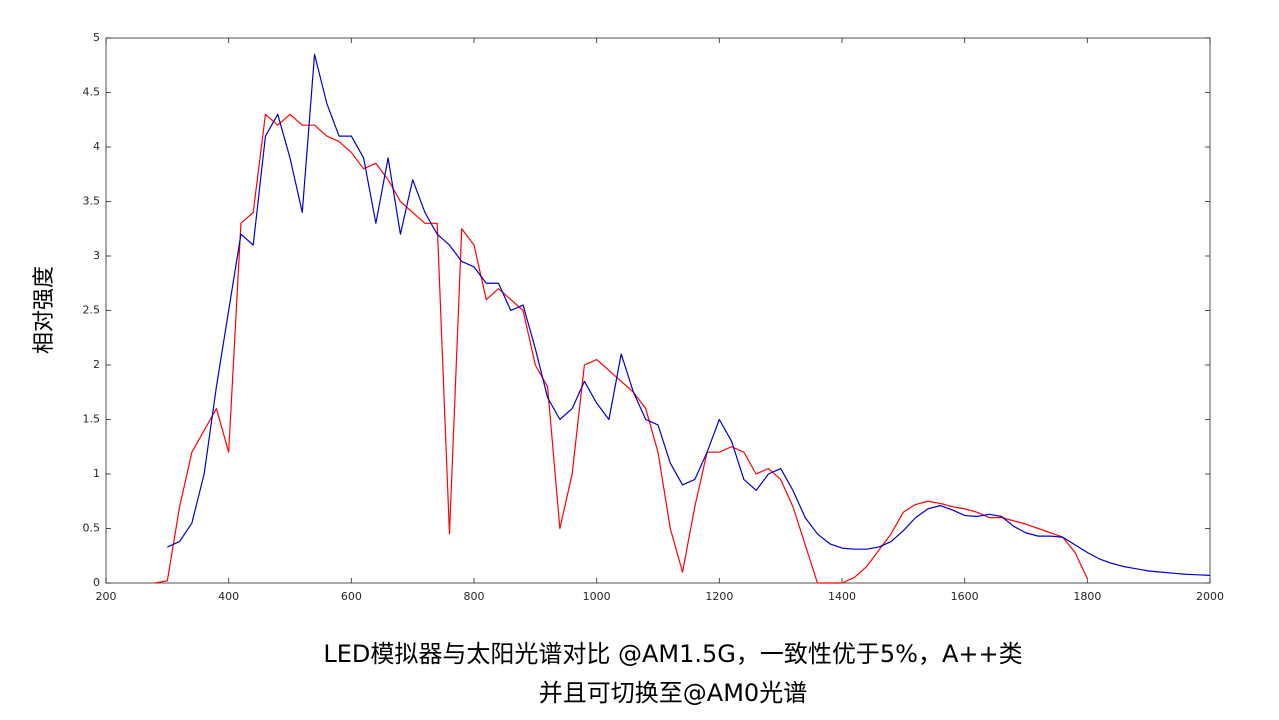  Describe the element at coordinates (672, 654) in the screenshot. I see `chart-title: LED模拟器与太阳光谱对比 @AM1.5G，一致性优于5%，A++类` at that location.